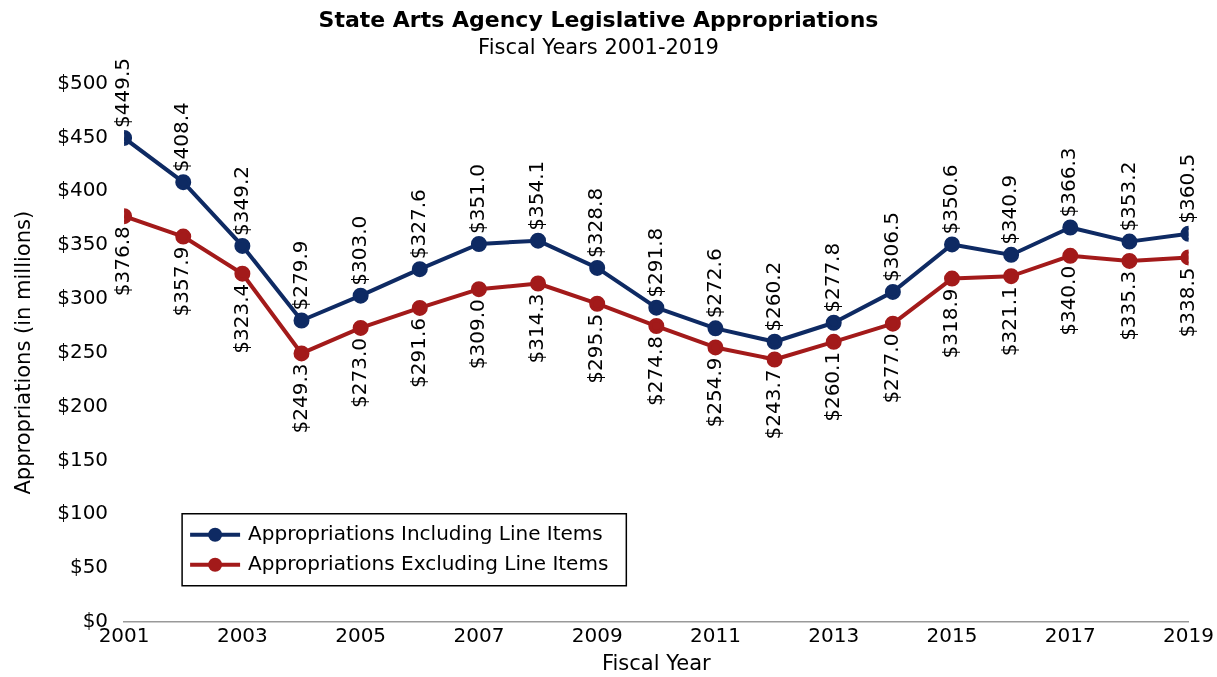 The height and width of the screenshot is (677, 1217). What do you see at coordinates (772, 296) in the screenshot?
I see `data-label: $260.2` at bounding box center [772, 296].